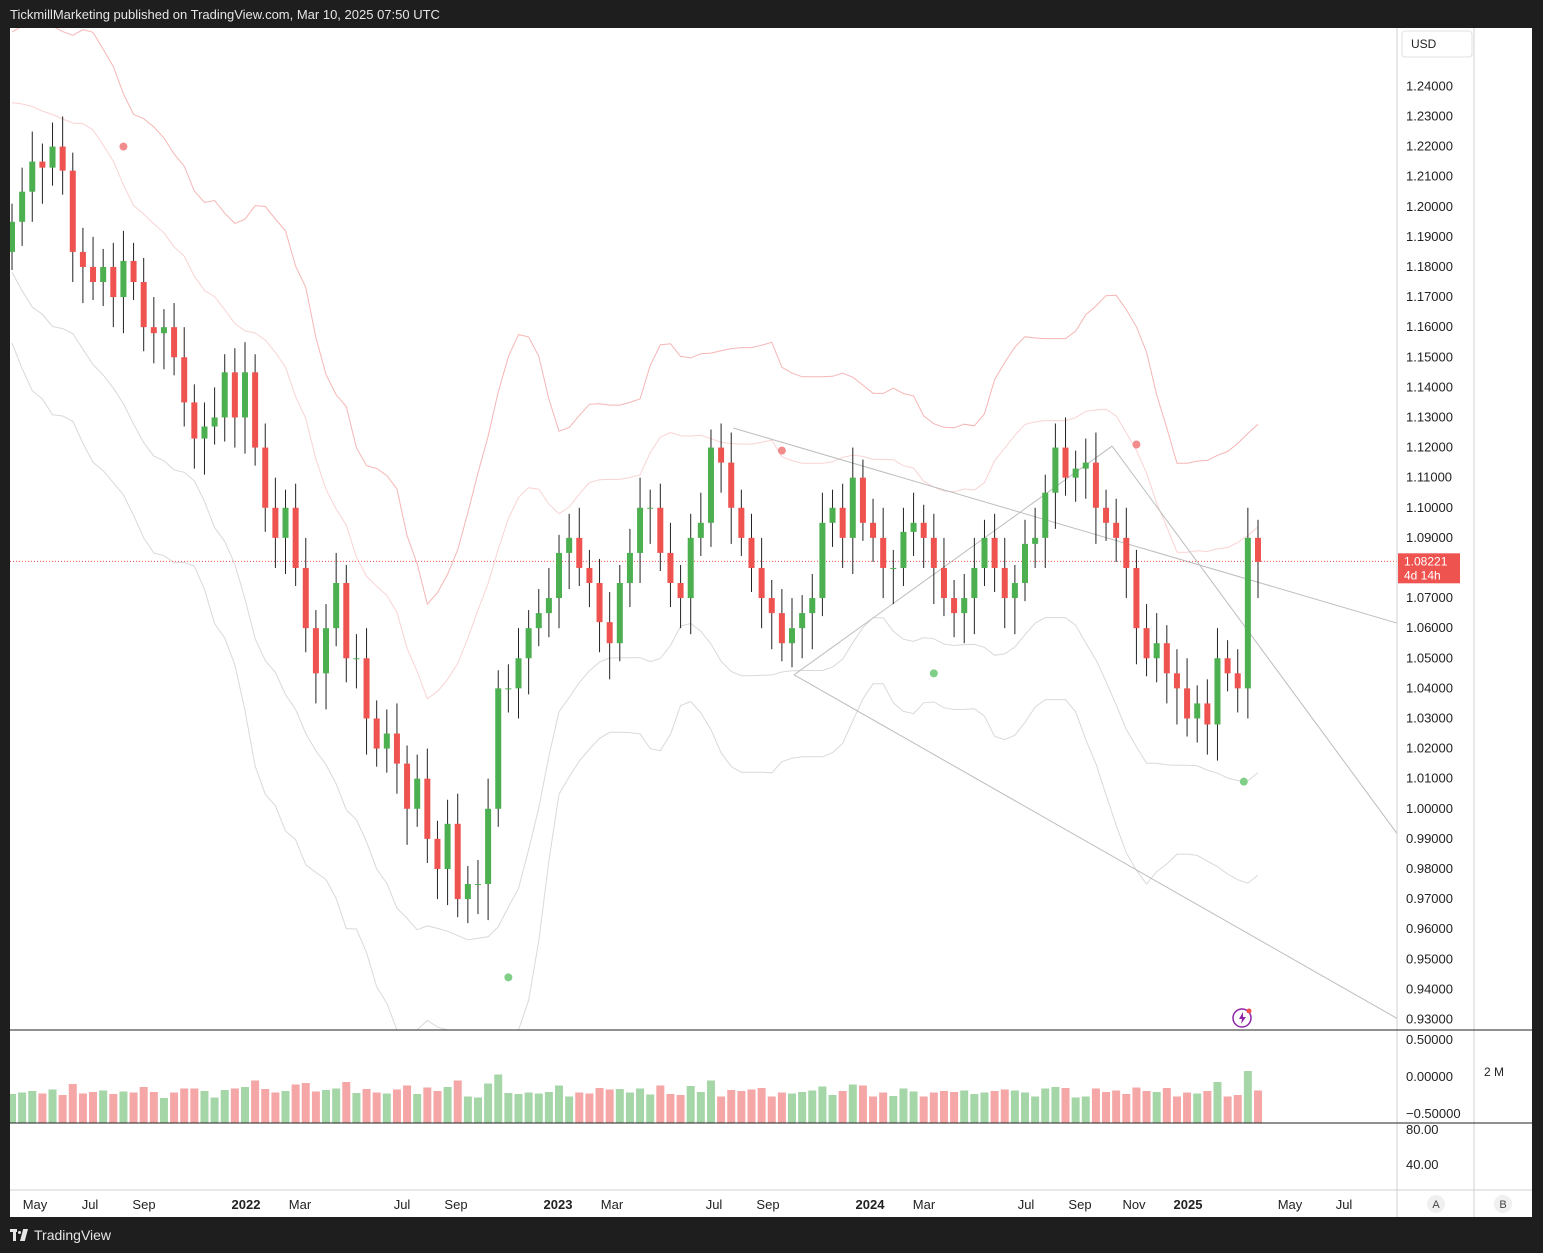 The image size is (1543, 1253). Describe the element at coordinates (1433, 1113) in the screenshot. I see `indicator1-tick-label: −0.50000` at that location.